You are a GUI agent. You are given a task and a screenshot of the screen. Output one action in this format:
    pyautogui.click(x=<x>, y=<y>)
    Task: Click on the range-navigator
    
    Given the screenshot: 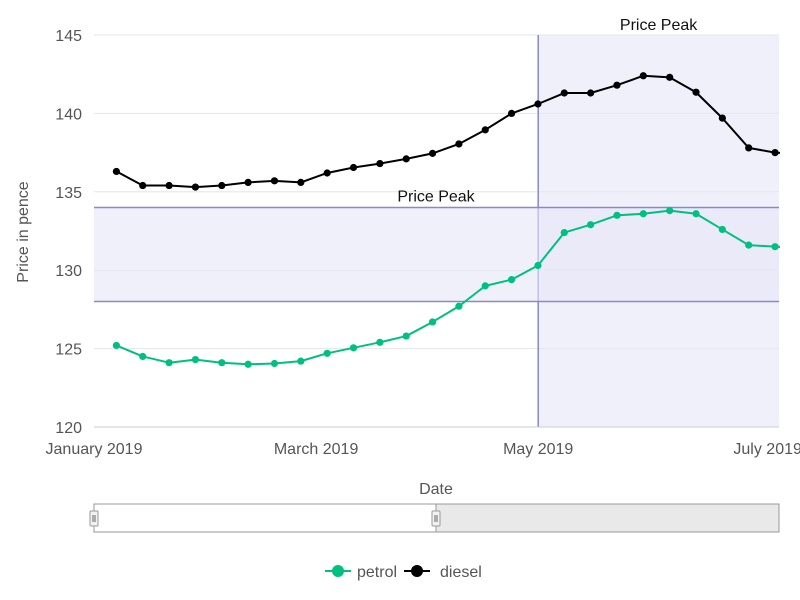 What is the action you would take?
    pyautogui.click(x=434, y=518)
    